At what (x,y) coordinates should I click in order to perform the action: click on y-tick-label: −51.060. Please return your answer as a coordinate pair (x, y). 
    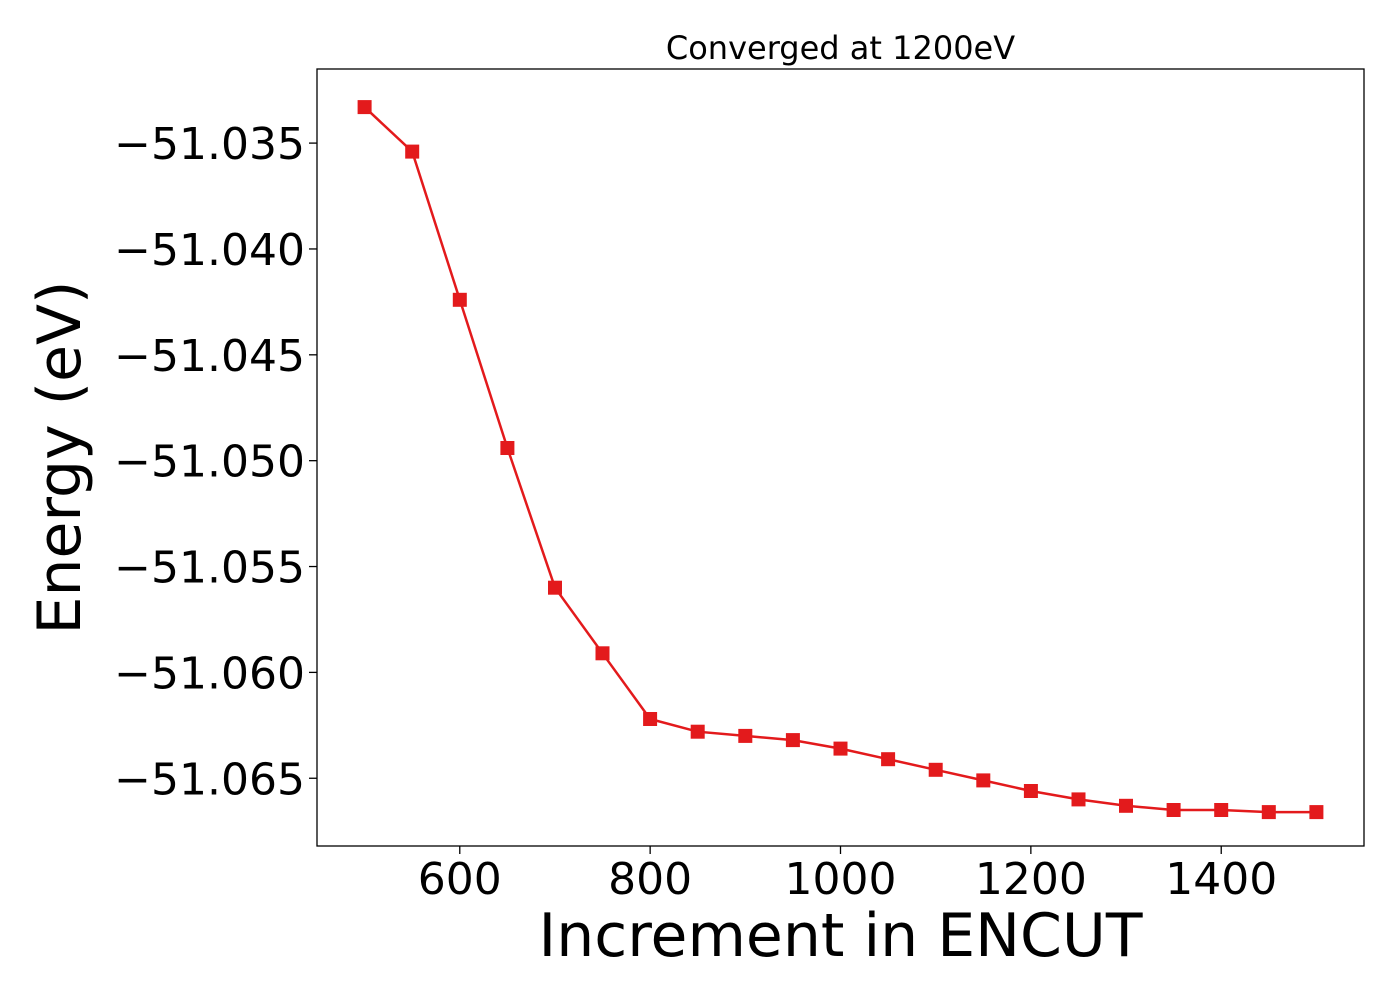
    Looking at the image, I should click on (209, 673).